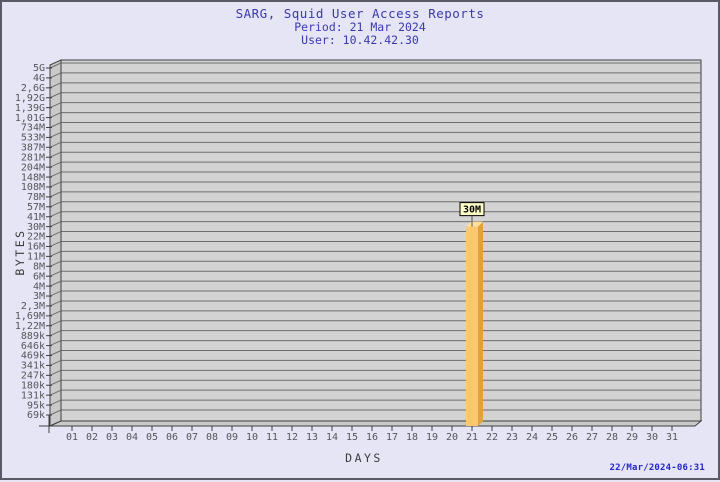 The image size is (720, 482). I want to click on x-tick-label: 12, so click(292, 437).